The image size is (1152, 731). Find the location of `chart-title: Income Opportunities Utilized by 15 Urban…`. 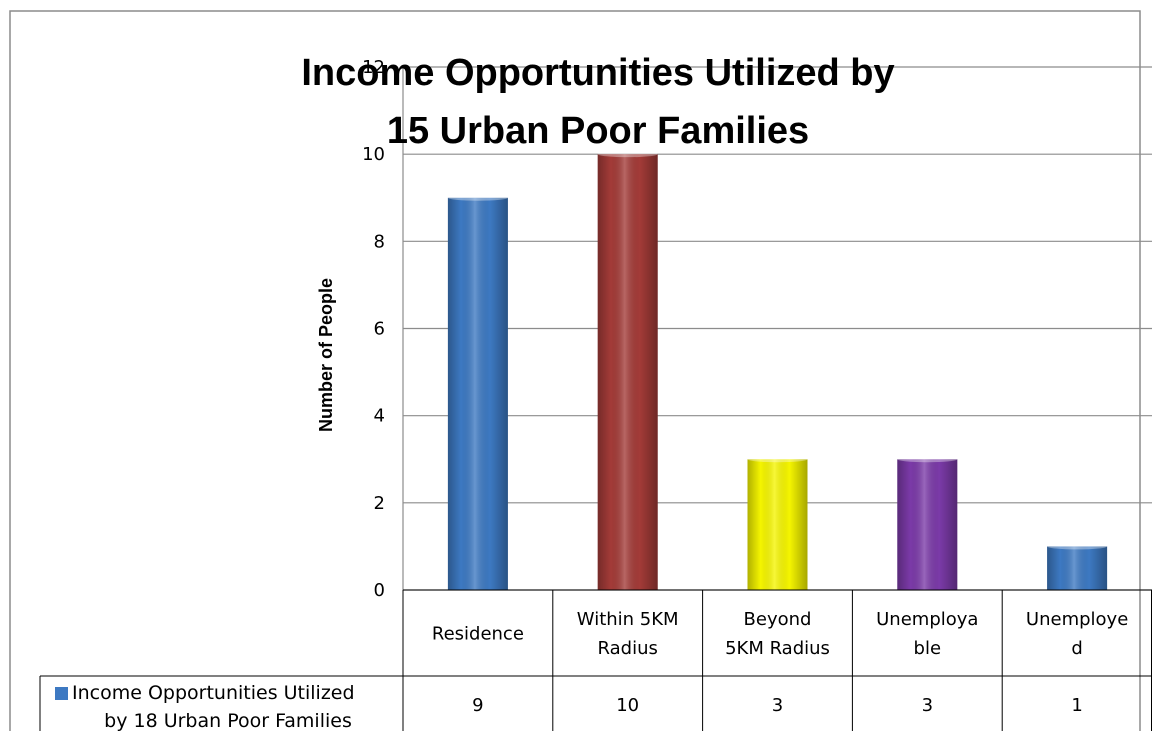

chart-title: Income Opportunities Utilized by 15 Urban… is located at coordinates (597, 102).